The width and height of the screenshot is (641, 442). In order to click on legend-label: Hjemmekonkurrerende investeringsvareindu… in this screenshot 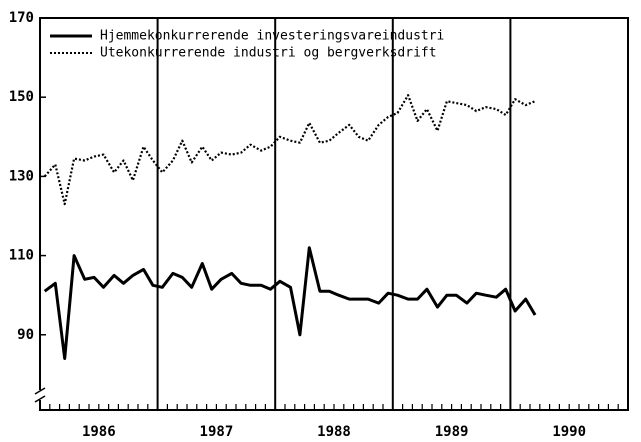, I will do `click(272, 36)`.